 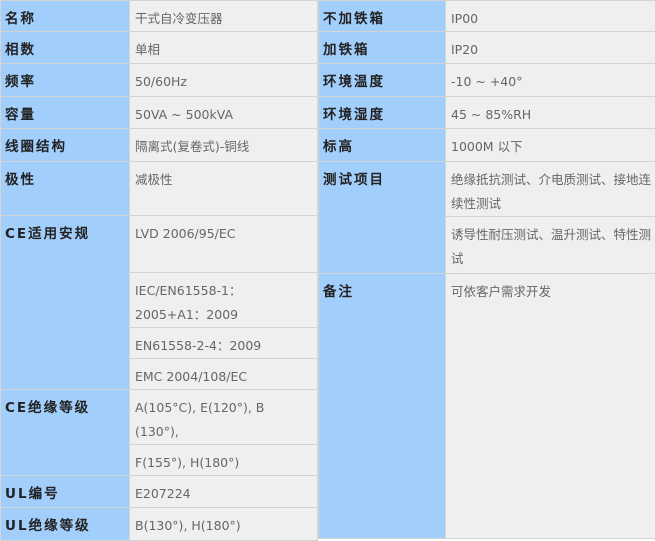 I want to click on label-temperature: 环境温度, so click(x=382, y=80).